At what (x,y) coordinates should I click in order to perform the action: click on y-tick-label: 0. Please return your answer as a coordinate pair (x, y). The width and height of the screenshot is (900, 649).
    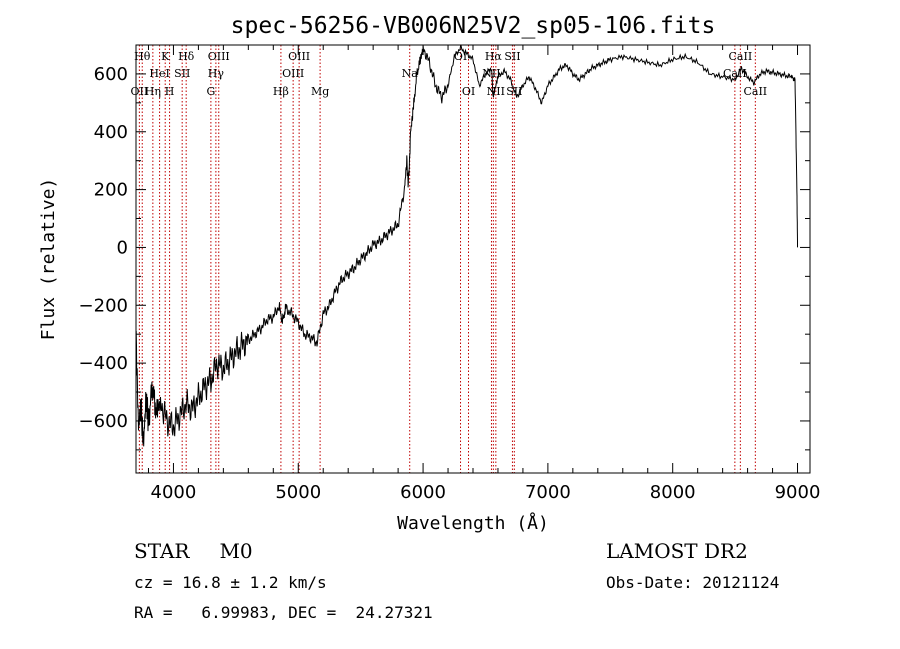
    Looking at the image, I should click on (122, 247).